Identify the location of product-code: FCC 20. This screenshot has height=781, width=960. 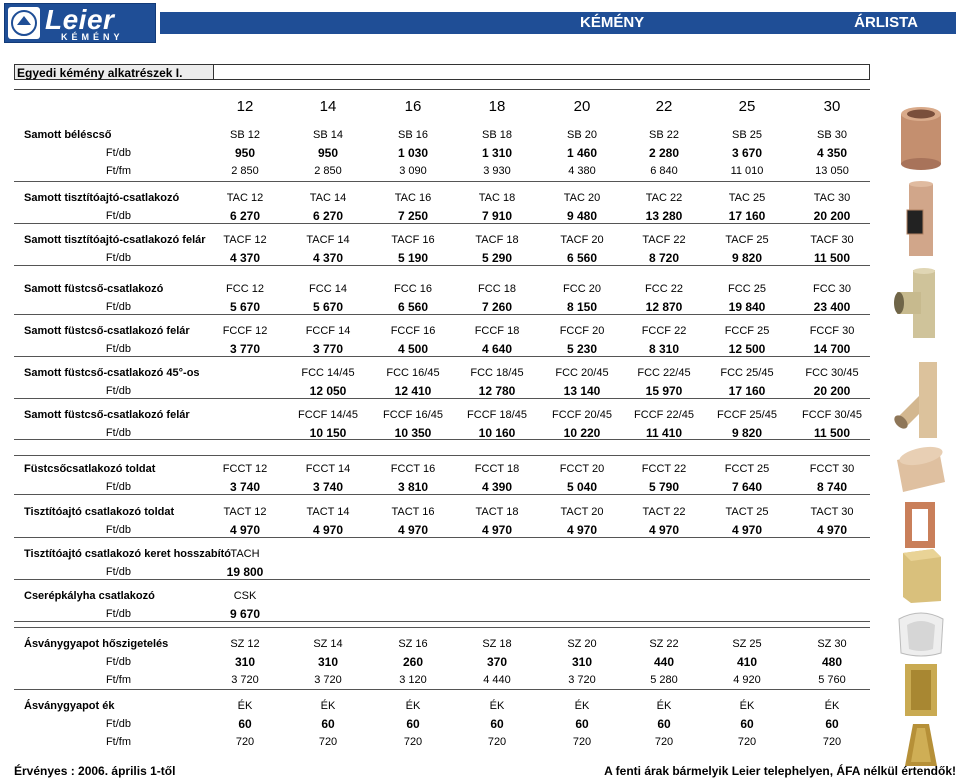
(582, 289).